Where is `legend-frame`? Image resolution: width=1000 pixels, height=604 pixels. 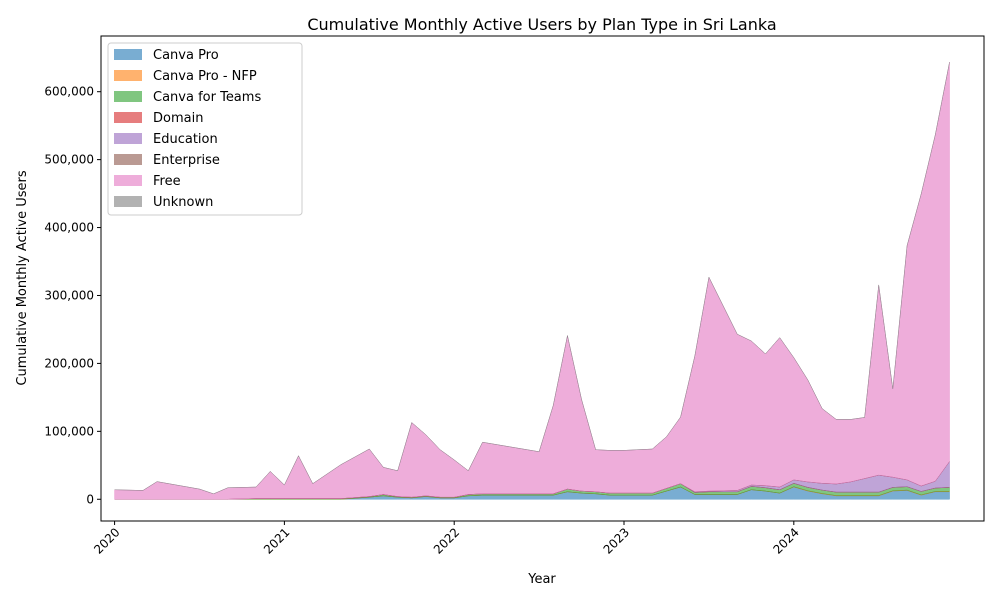 legend-frame is located at coordinates (205, 129).